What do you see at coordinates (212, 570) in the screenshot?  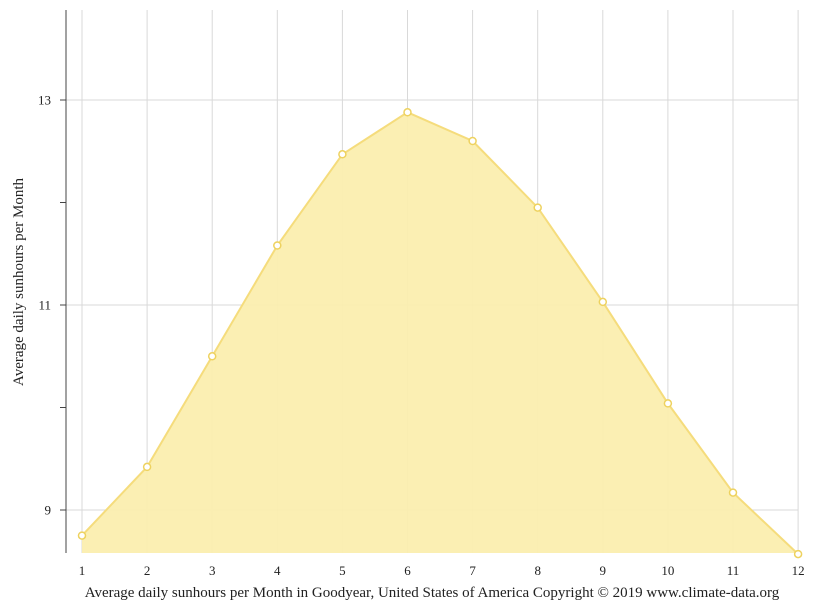 I see `x-tick-label: 3` at bounding box center [212, 570].